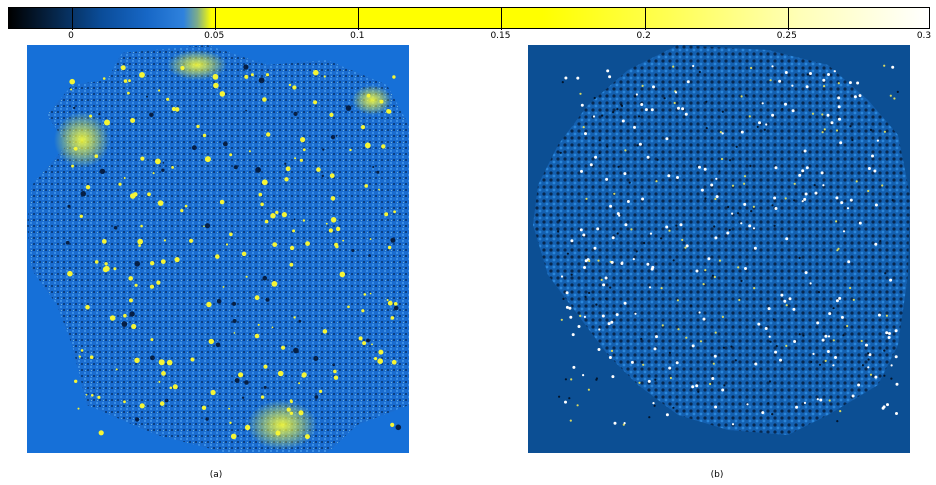 The image size is (936, 485). Describe the element at coordinates (282, 425) in the screenshot. I see `panel-a-bright-region` at that location.